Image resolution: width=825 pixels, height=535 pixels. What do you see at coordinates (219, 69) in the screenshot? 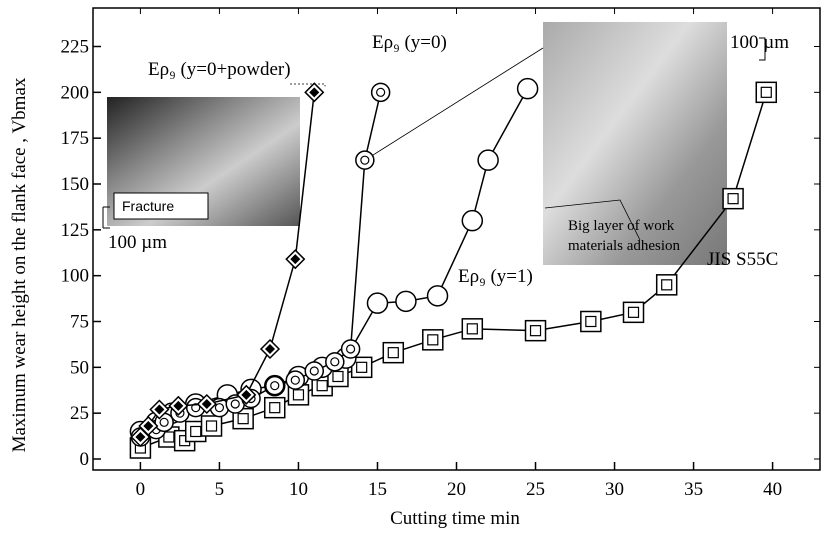
I see `series-label: Eρ₉ (y=0+powder)` at bounding box center [219, 69].